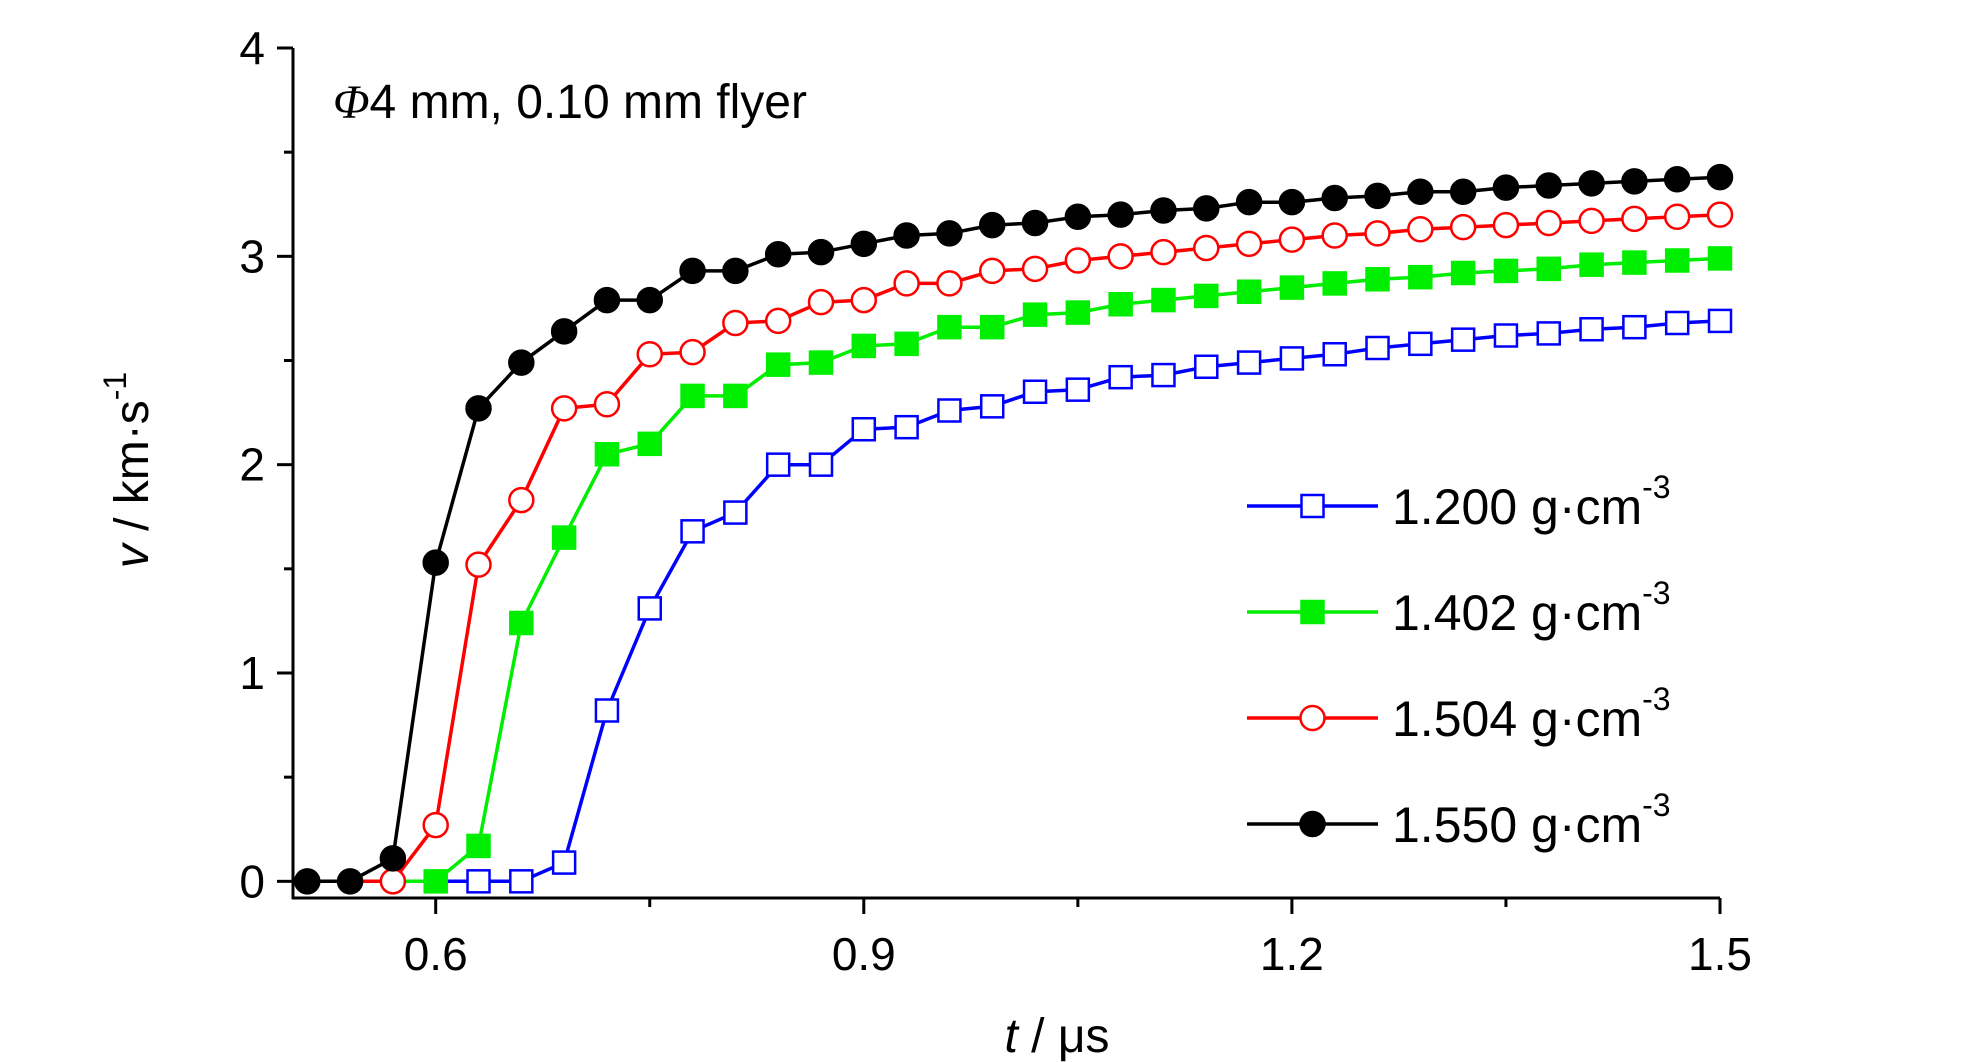  I want to click on x-tick-label: 0.9, so click(864, 954).